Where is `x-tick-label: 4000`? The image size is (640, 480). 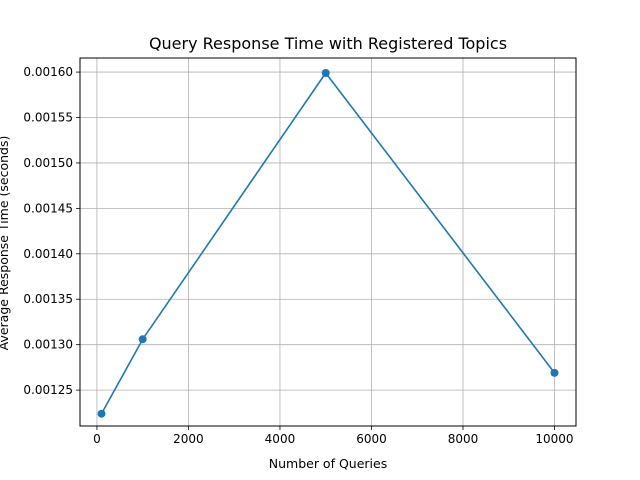 x-tick-label: 4000 is located at coordinates (280, 439).